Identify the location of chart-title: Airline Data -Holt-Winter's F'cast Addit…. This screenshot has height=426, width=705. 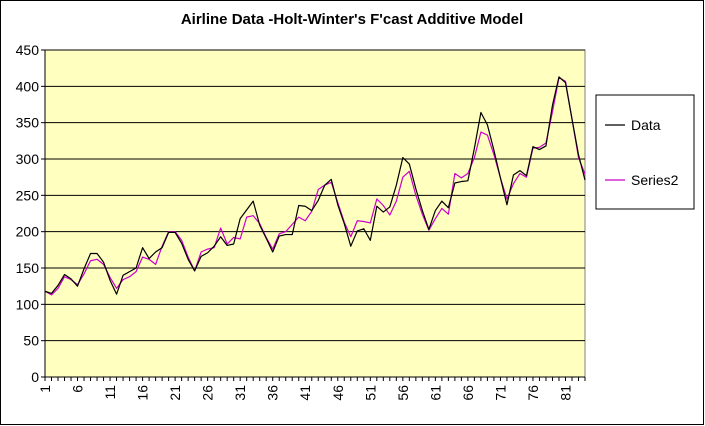
(352, 19).